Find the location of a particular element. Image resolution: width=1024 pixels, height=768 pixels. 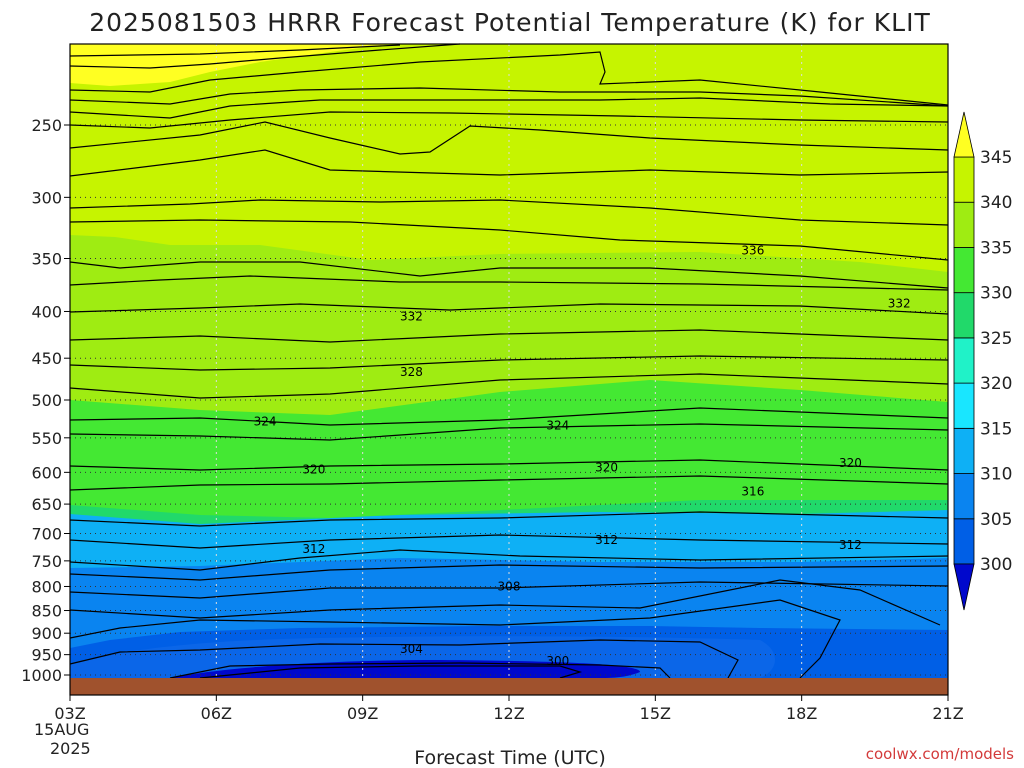

x-axis: 03Z 06Z 09Z 12Z 15Z 18Z 21Z is located at coordinates (509, 709).